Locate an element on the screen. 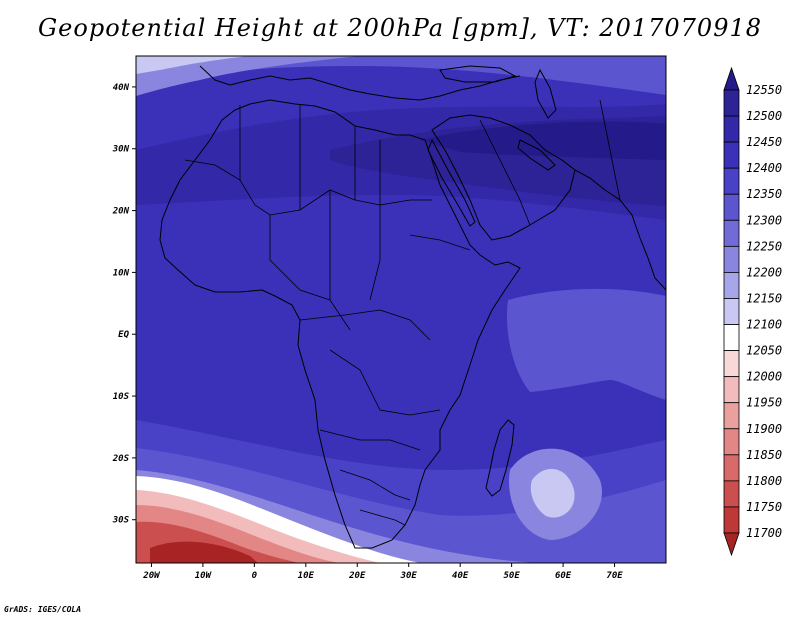 The height and width of the screenshot is (618, 800). lat-tick-label: 30N is located at coordinates (121, 150).